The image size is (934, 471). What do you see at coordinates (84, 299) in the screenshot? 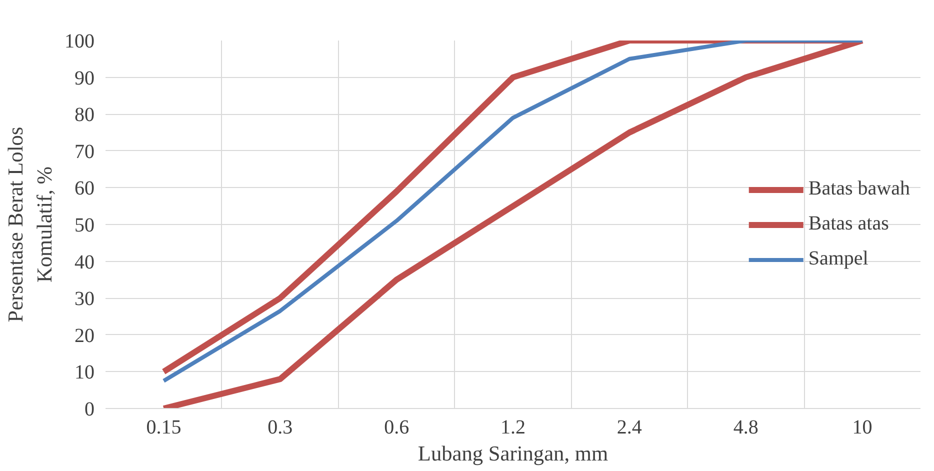
I see `y-tick-label: 30` at bounding box center [84, 299].